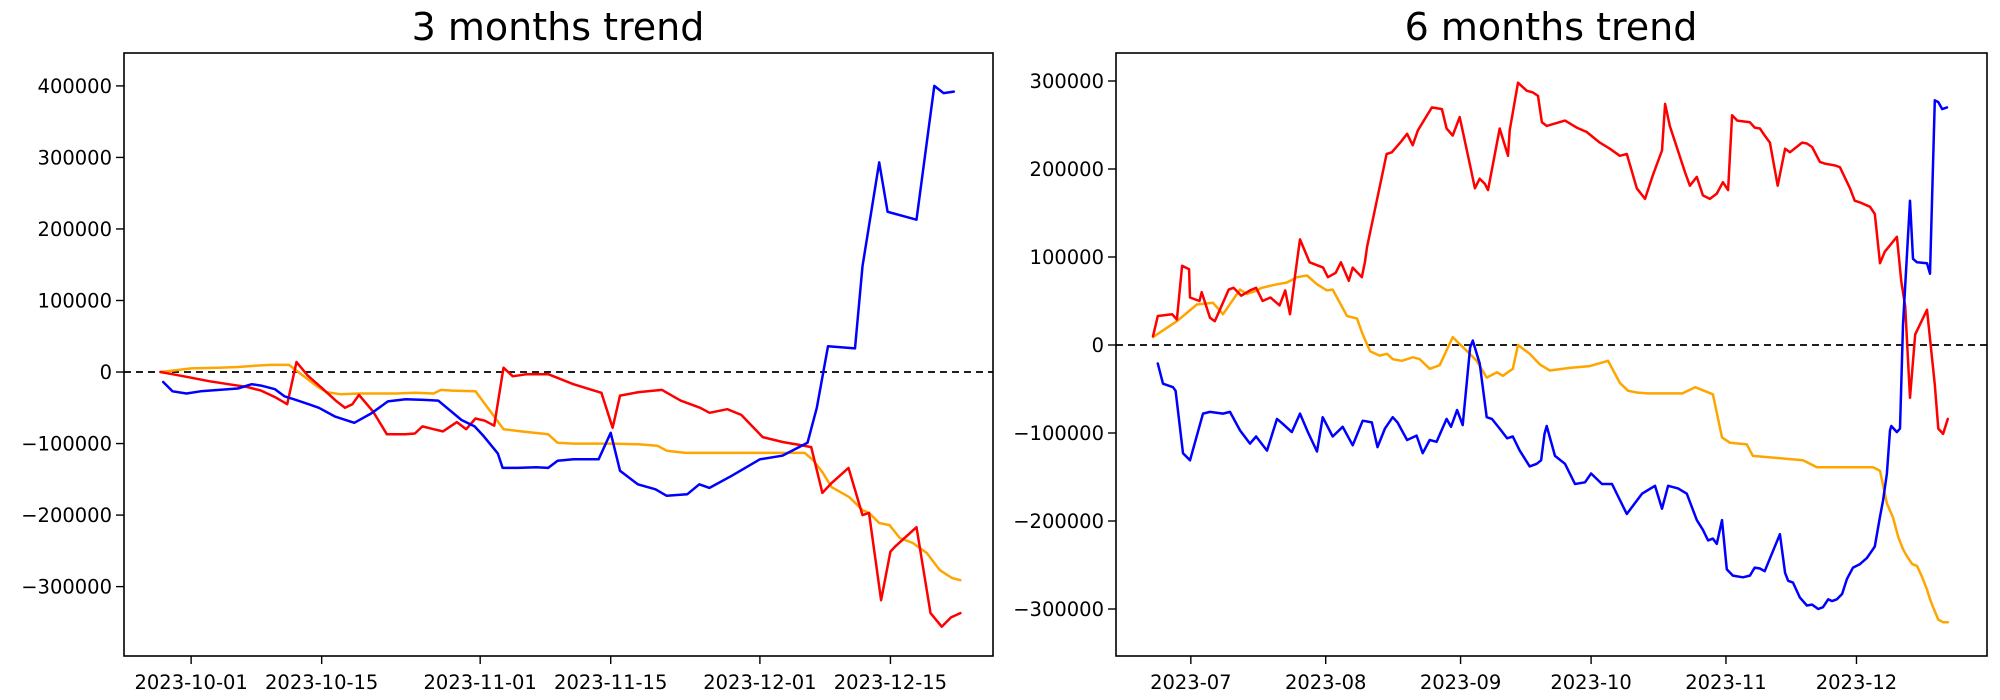  What do you see at coordinates (75, 86) in the screenshot?
I see `y-tick-label: 400000` at bounding box center [75, 86].